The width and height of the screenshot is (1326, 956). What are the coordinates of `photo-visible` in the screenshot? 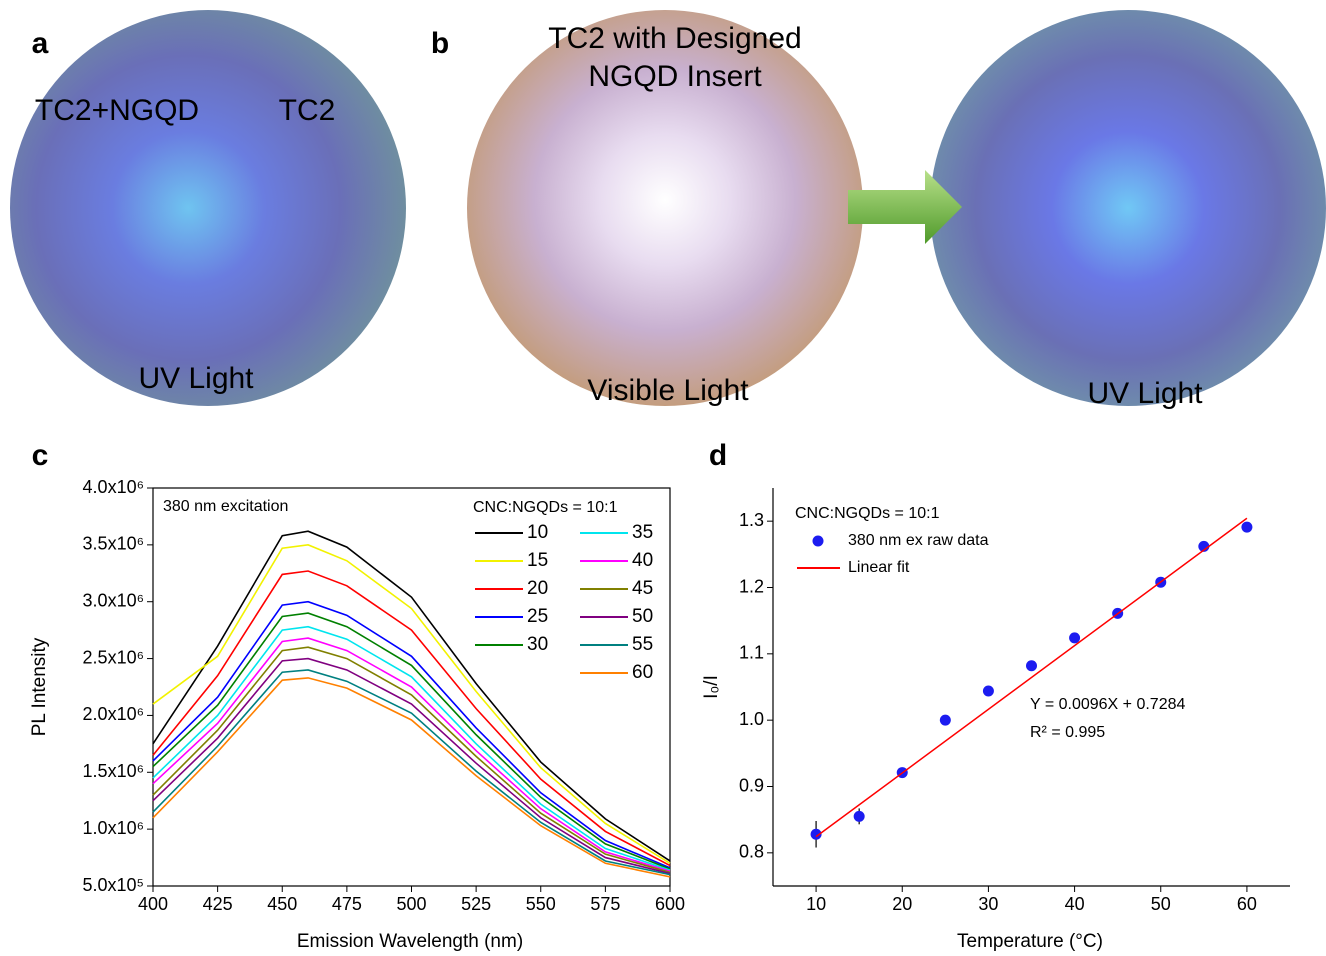 It's located at (665, 208).